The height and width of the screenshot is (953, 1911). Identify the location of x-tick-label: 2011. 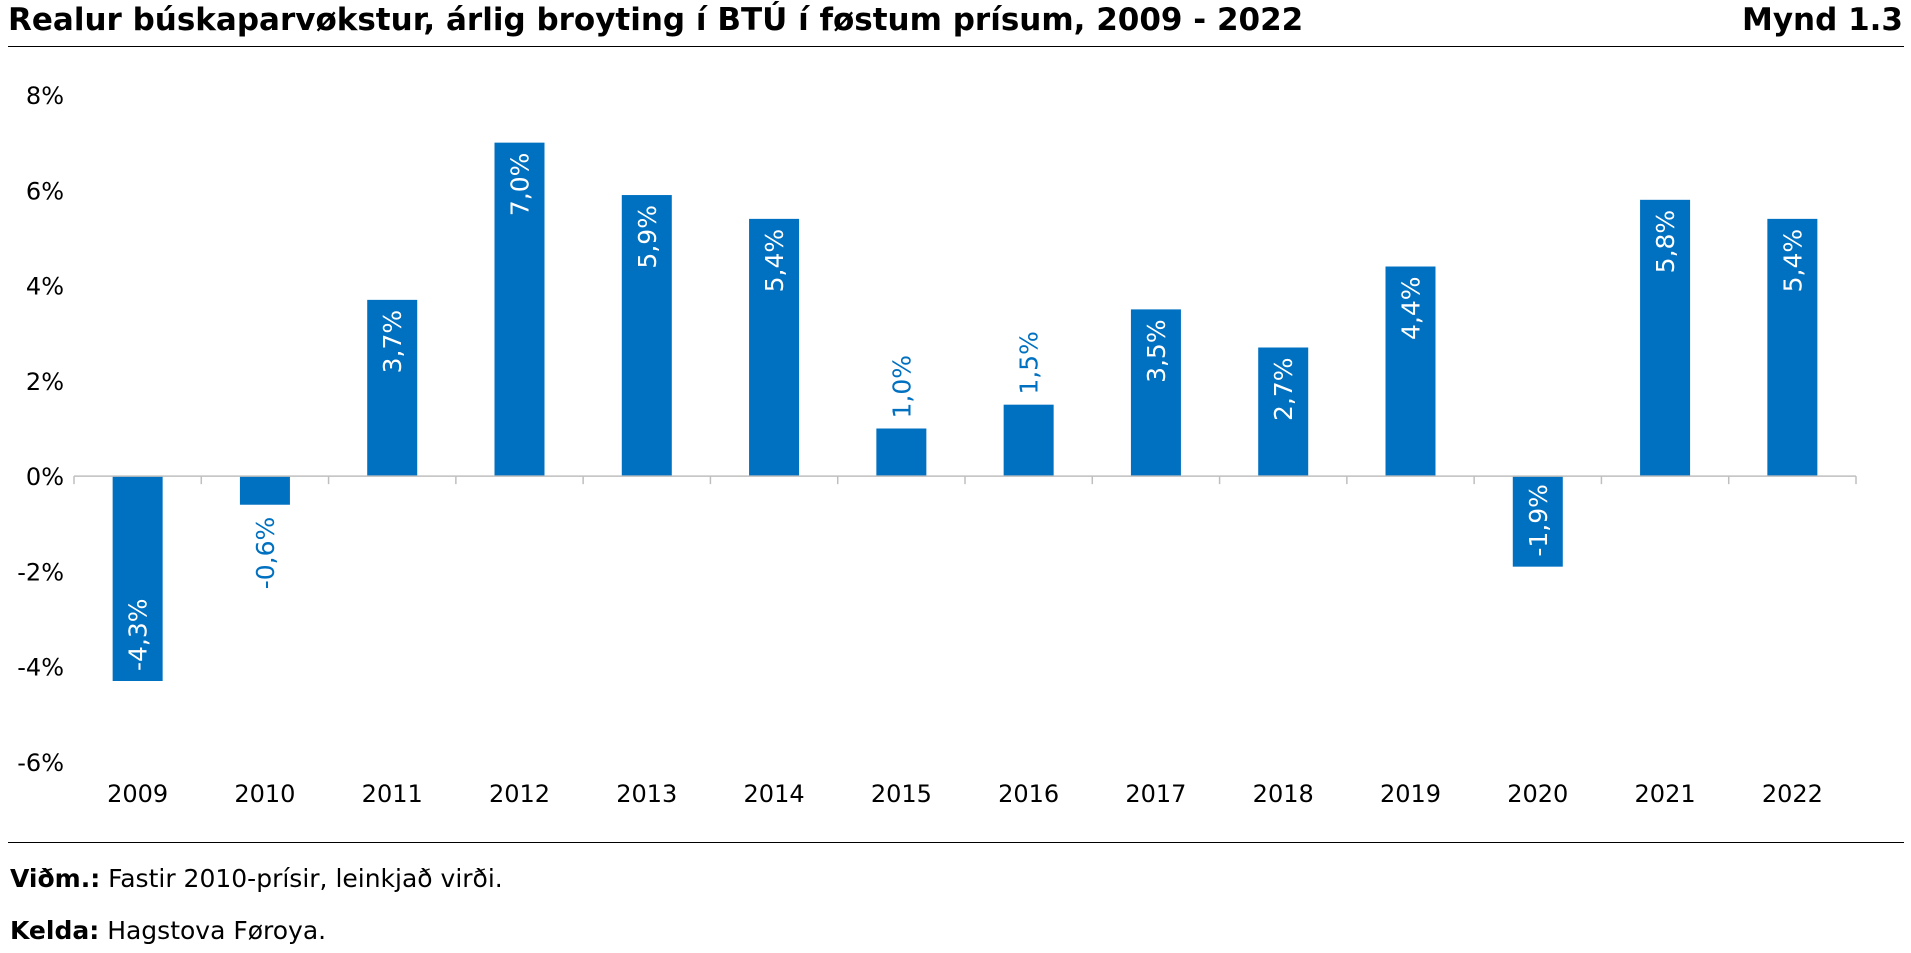
(392, 794).